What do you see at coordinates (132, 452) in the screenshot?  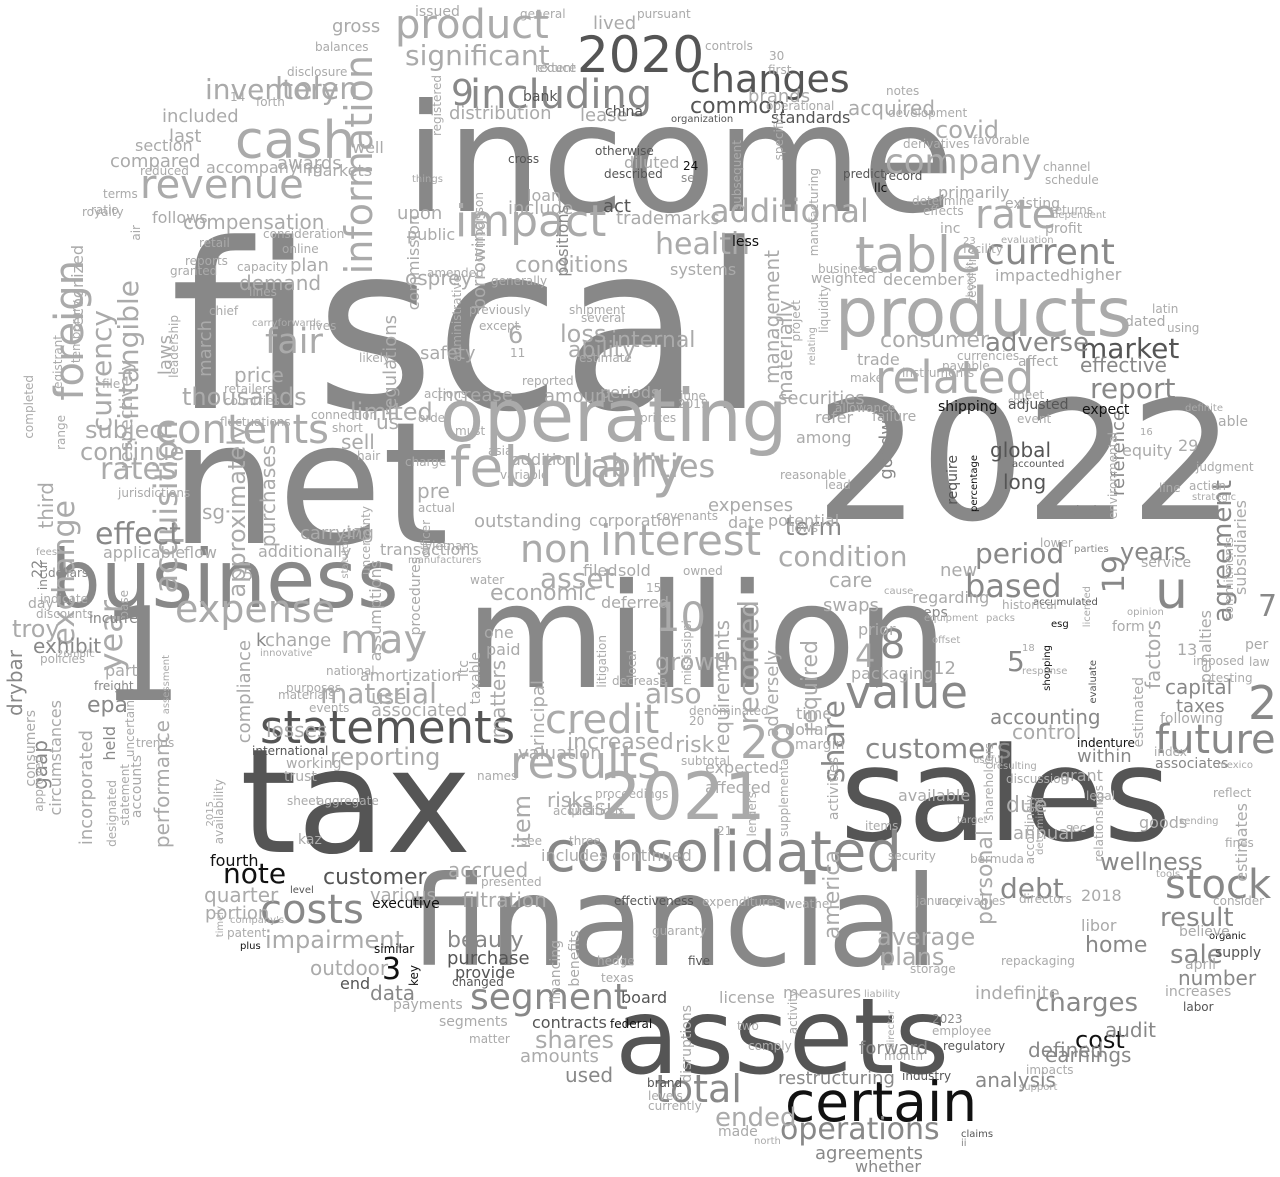 I see `word-continue: continue` at bounding box center [132, 452].